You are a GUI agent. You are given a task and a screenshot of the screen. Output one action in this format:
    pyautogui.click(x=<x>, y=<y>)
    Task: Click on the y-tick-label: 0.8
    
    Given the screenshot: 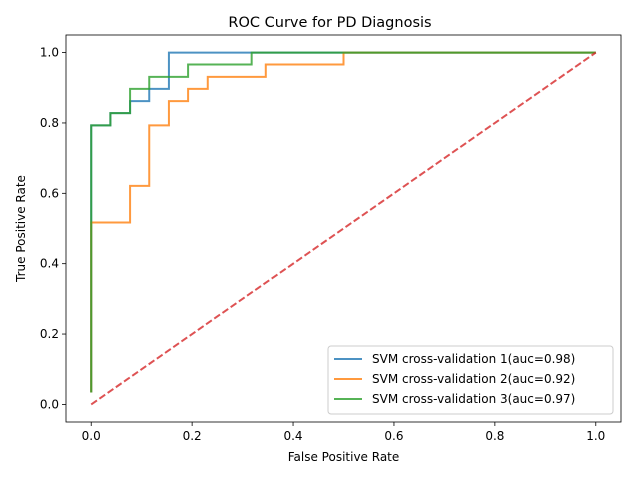 What is the action you would take?
    pyautogui.click(x=49, y=123)
    